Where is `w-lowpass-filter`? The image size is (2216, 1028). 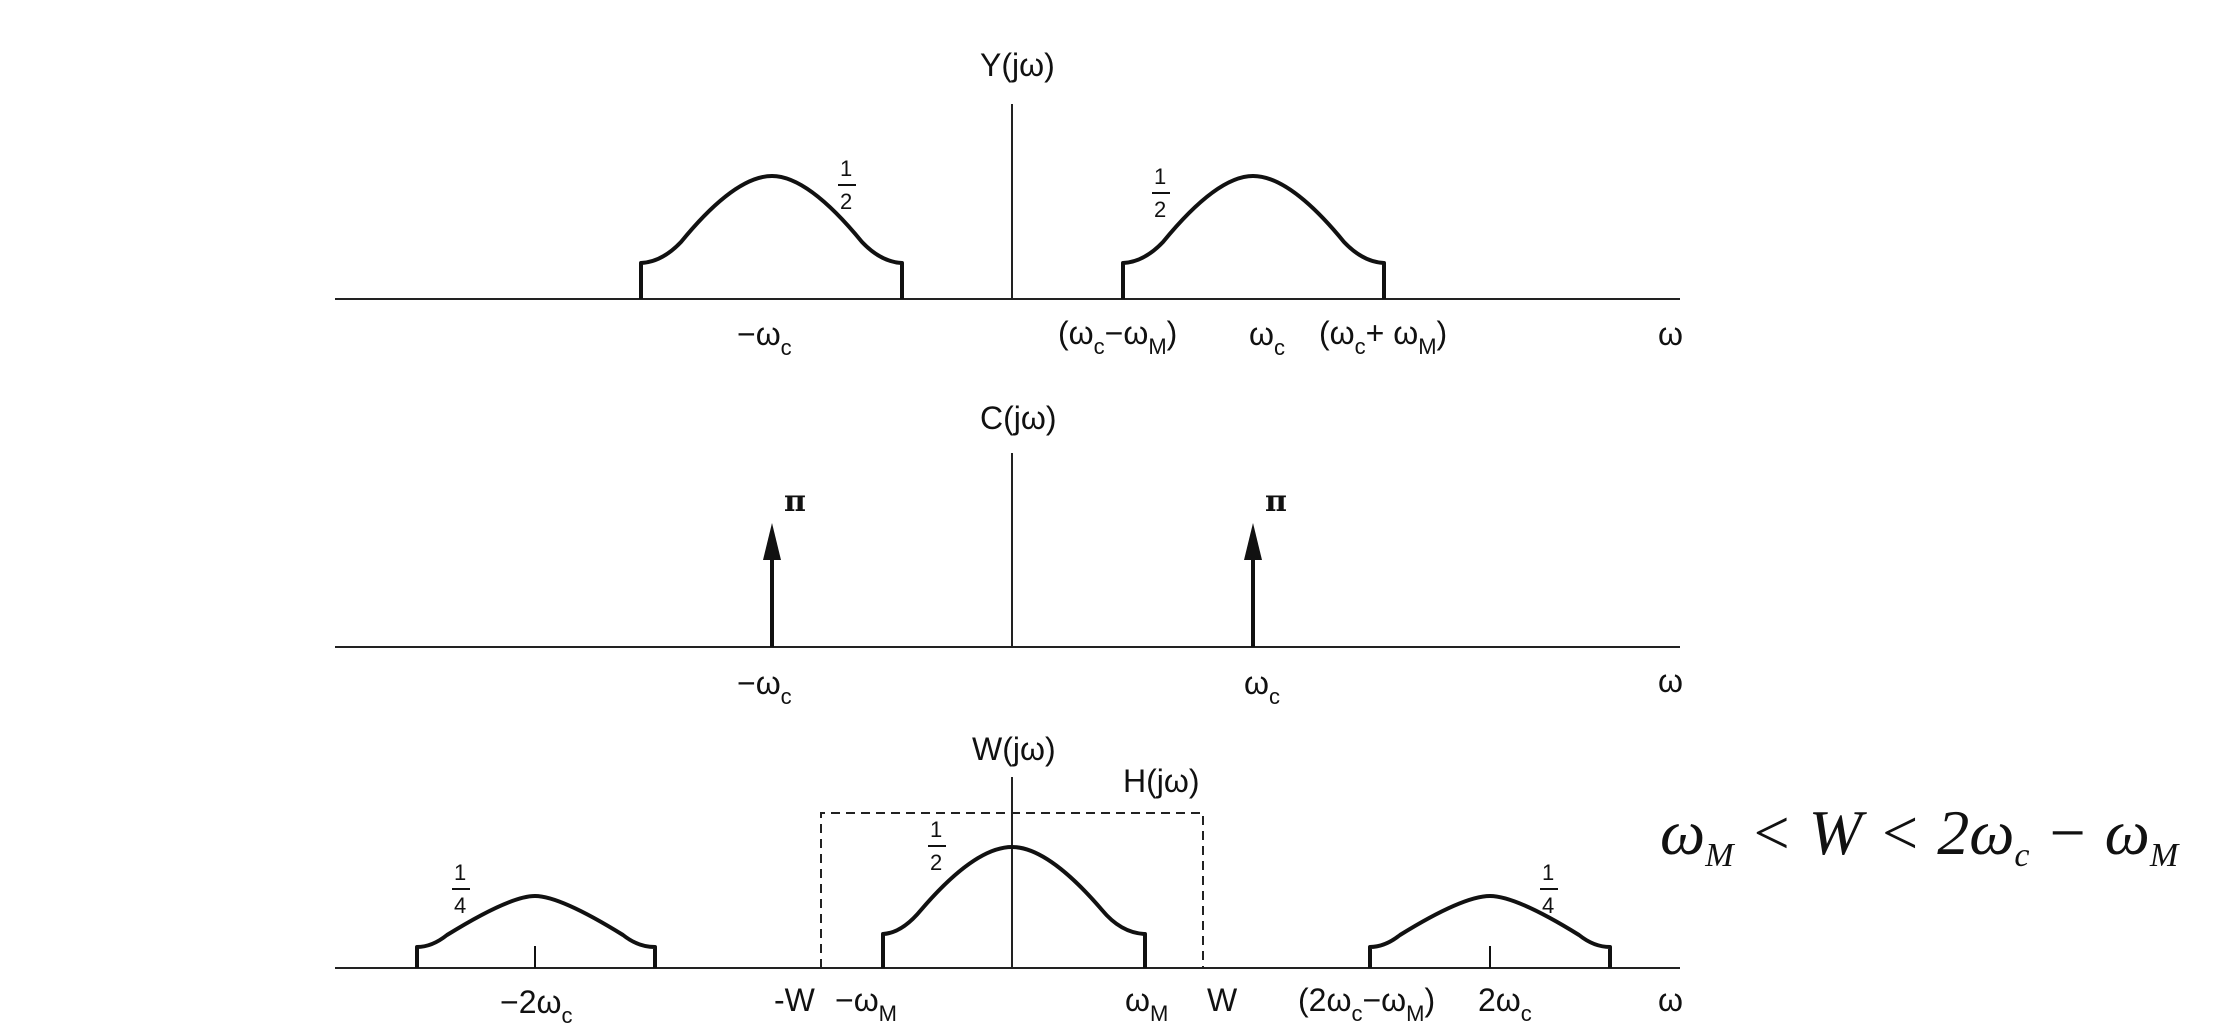 w-lowpass-filter is located at coordinates (1012, 890).